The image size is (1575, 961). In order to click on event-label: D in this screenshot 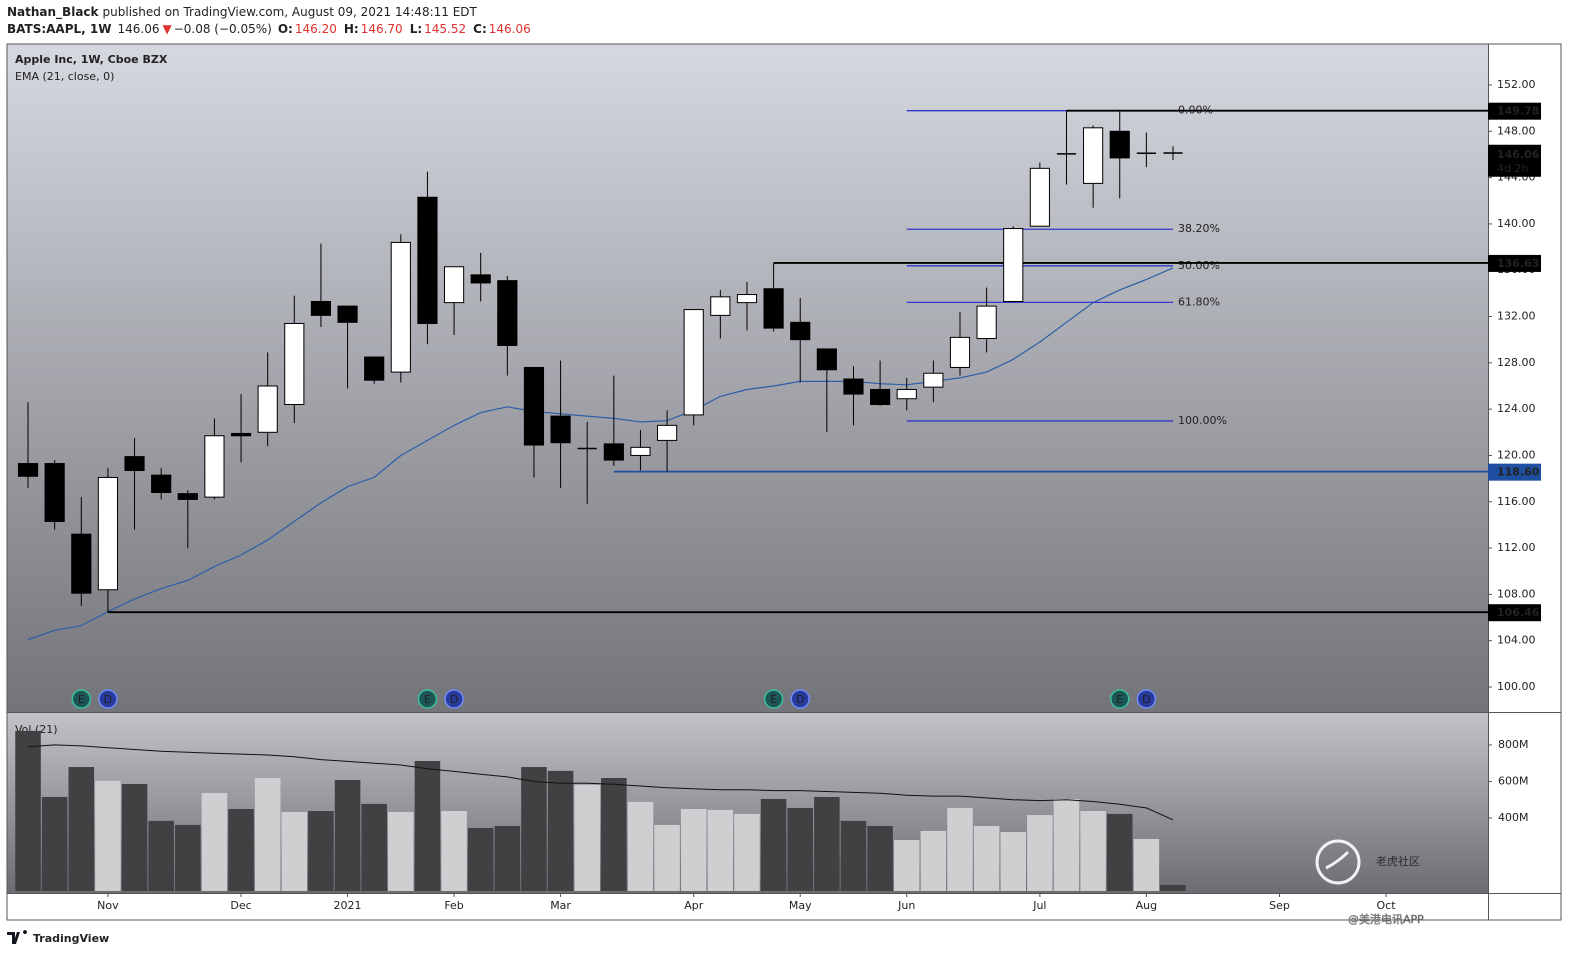, I will do `click(800, 699)`.